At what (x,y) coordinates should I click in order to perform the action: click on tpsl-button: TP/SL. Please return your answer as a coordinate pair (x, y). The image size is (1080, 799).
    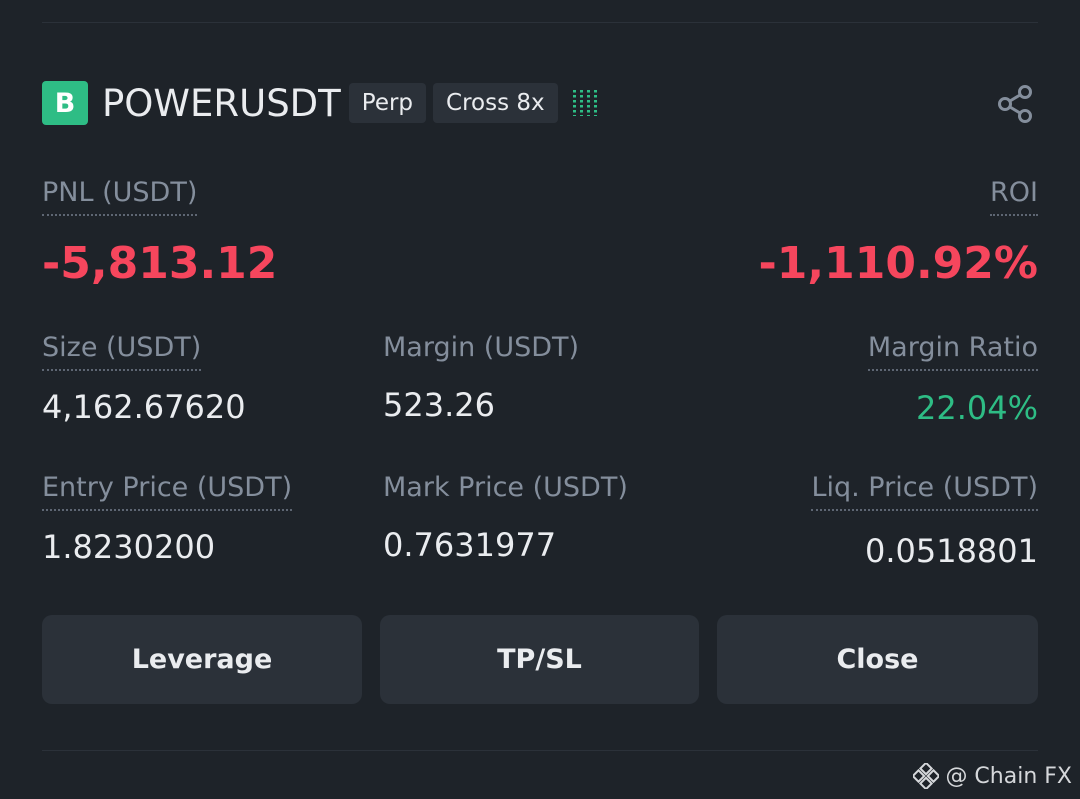
    Looking at the image, I should click on (539, 659).